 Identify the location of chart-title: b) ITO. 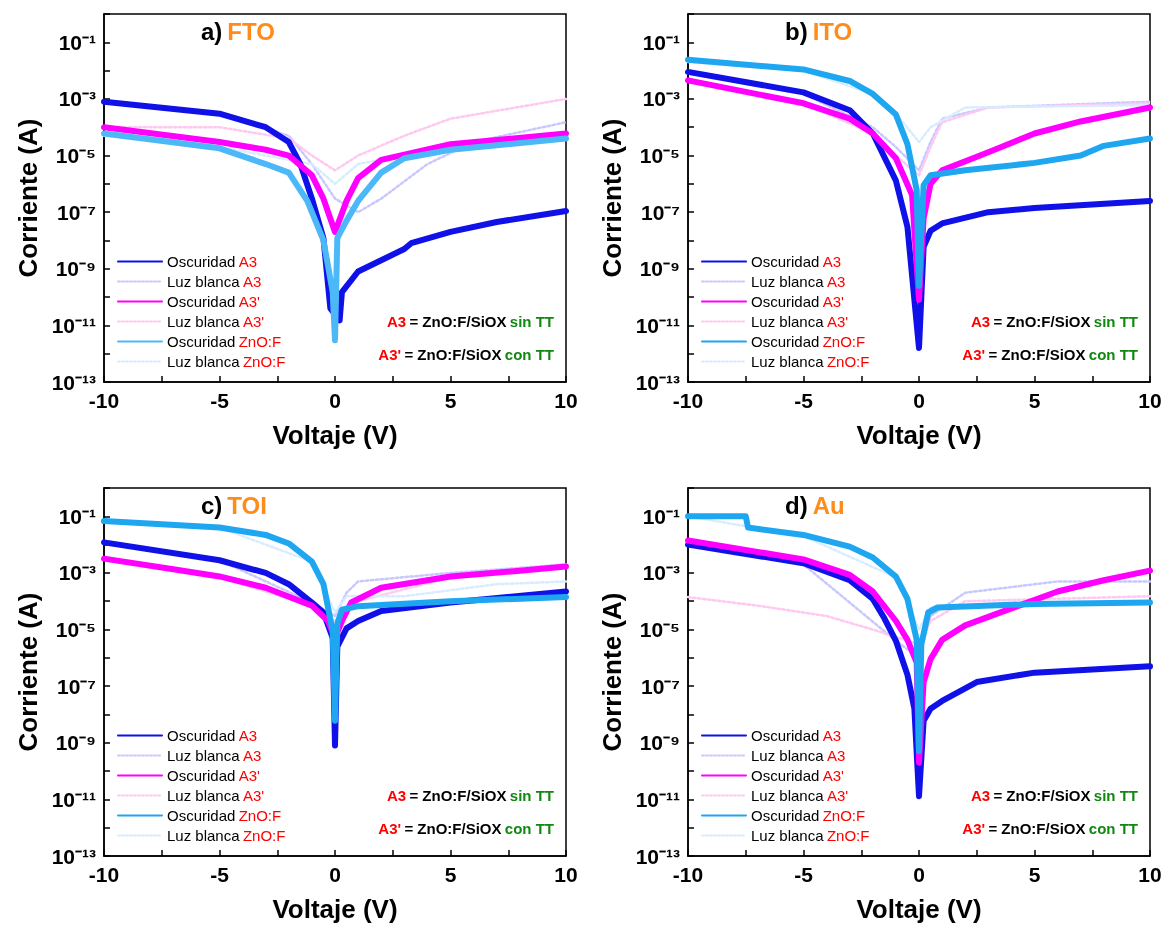
(819, 31).